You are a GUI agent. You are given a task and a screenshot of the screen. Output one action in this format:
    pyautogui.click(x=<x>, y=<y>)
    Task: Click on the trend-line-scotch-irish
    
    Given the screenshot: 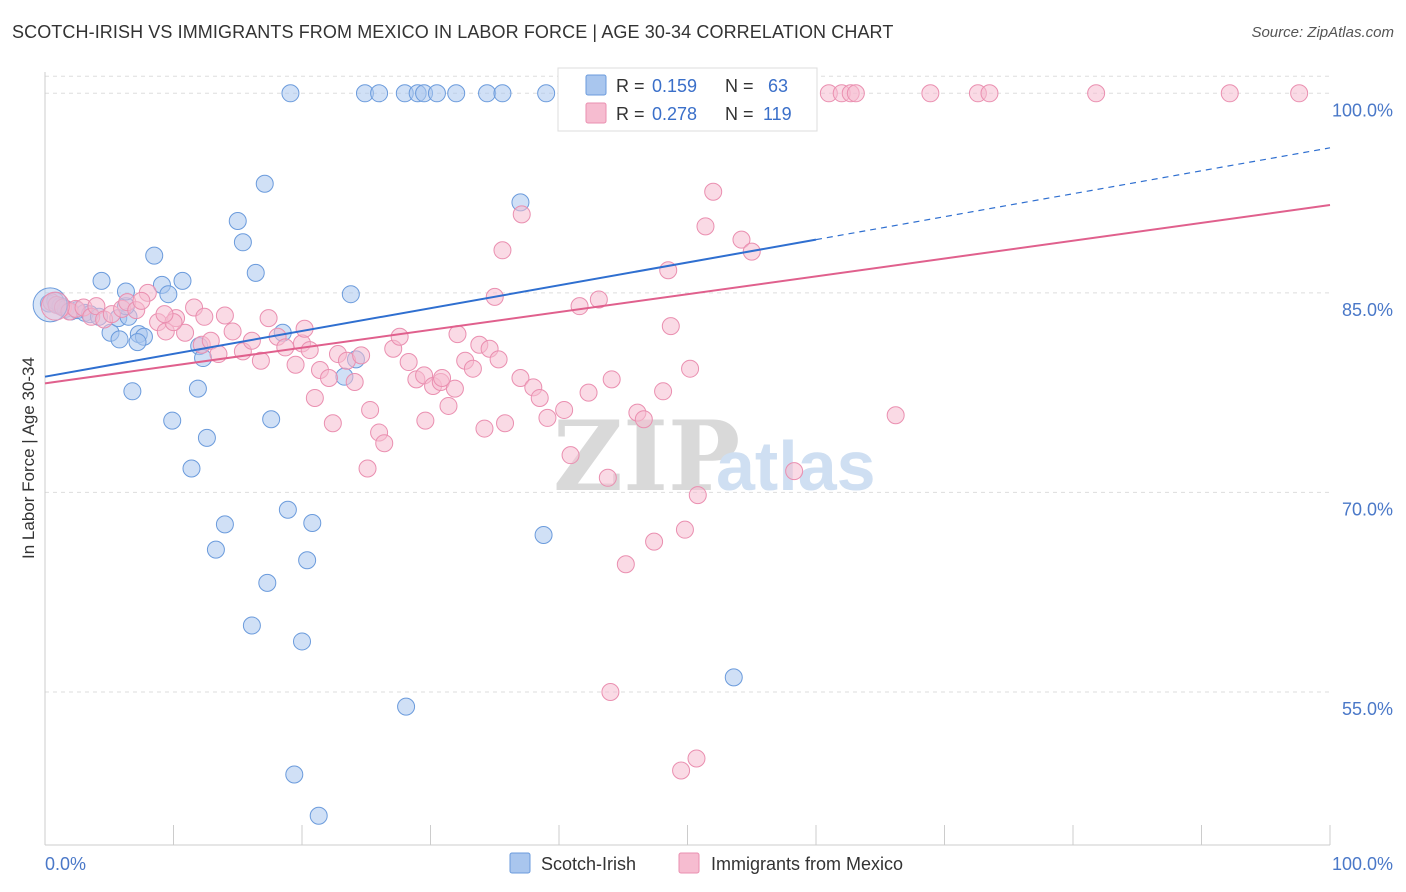 What is the action you would take?
    pyautogui.click(x=430, y=308)
    